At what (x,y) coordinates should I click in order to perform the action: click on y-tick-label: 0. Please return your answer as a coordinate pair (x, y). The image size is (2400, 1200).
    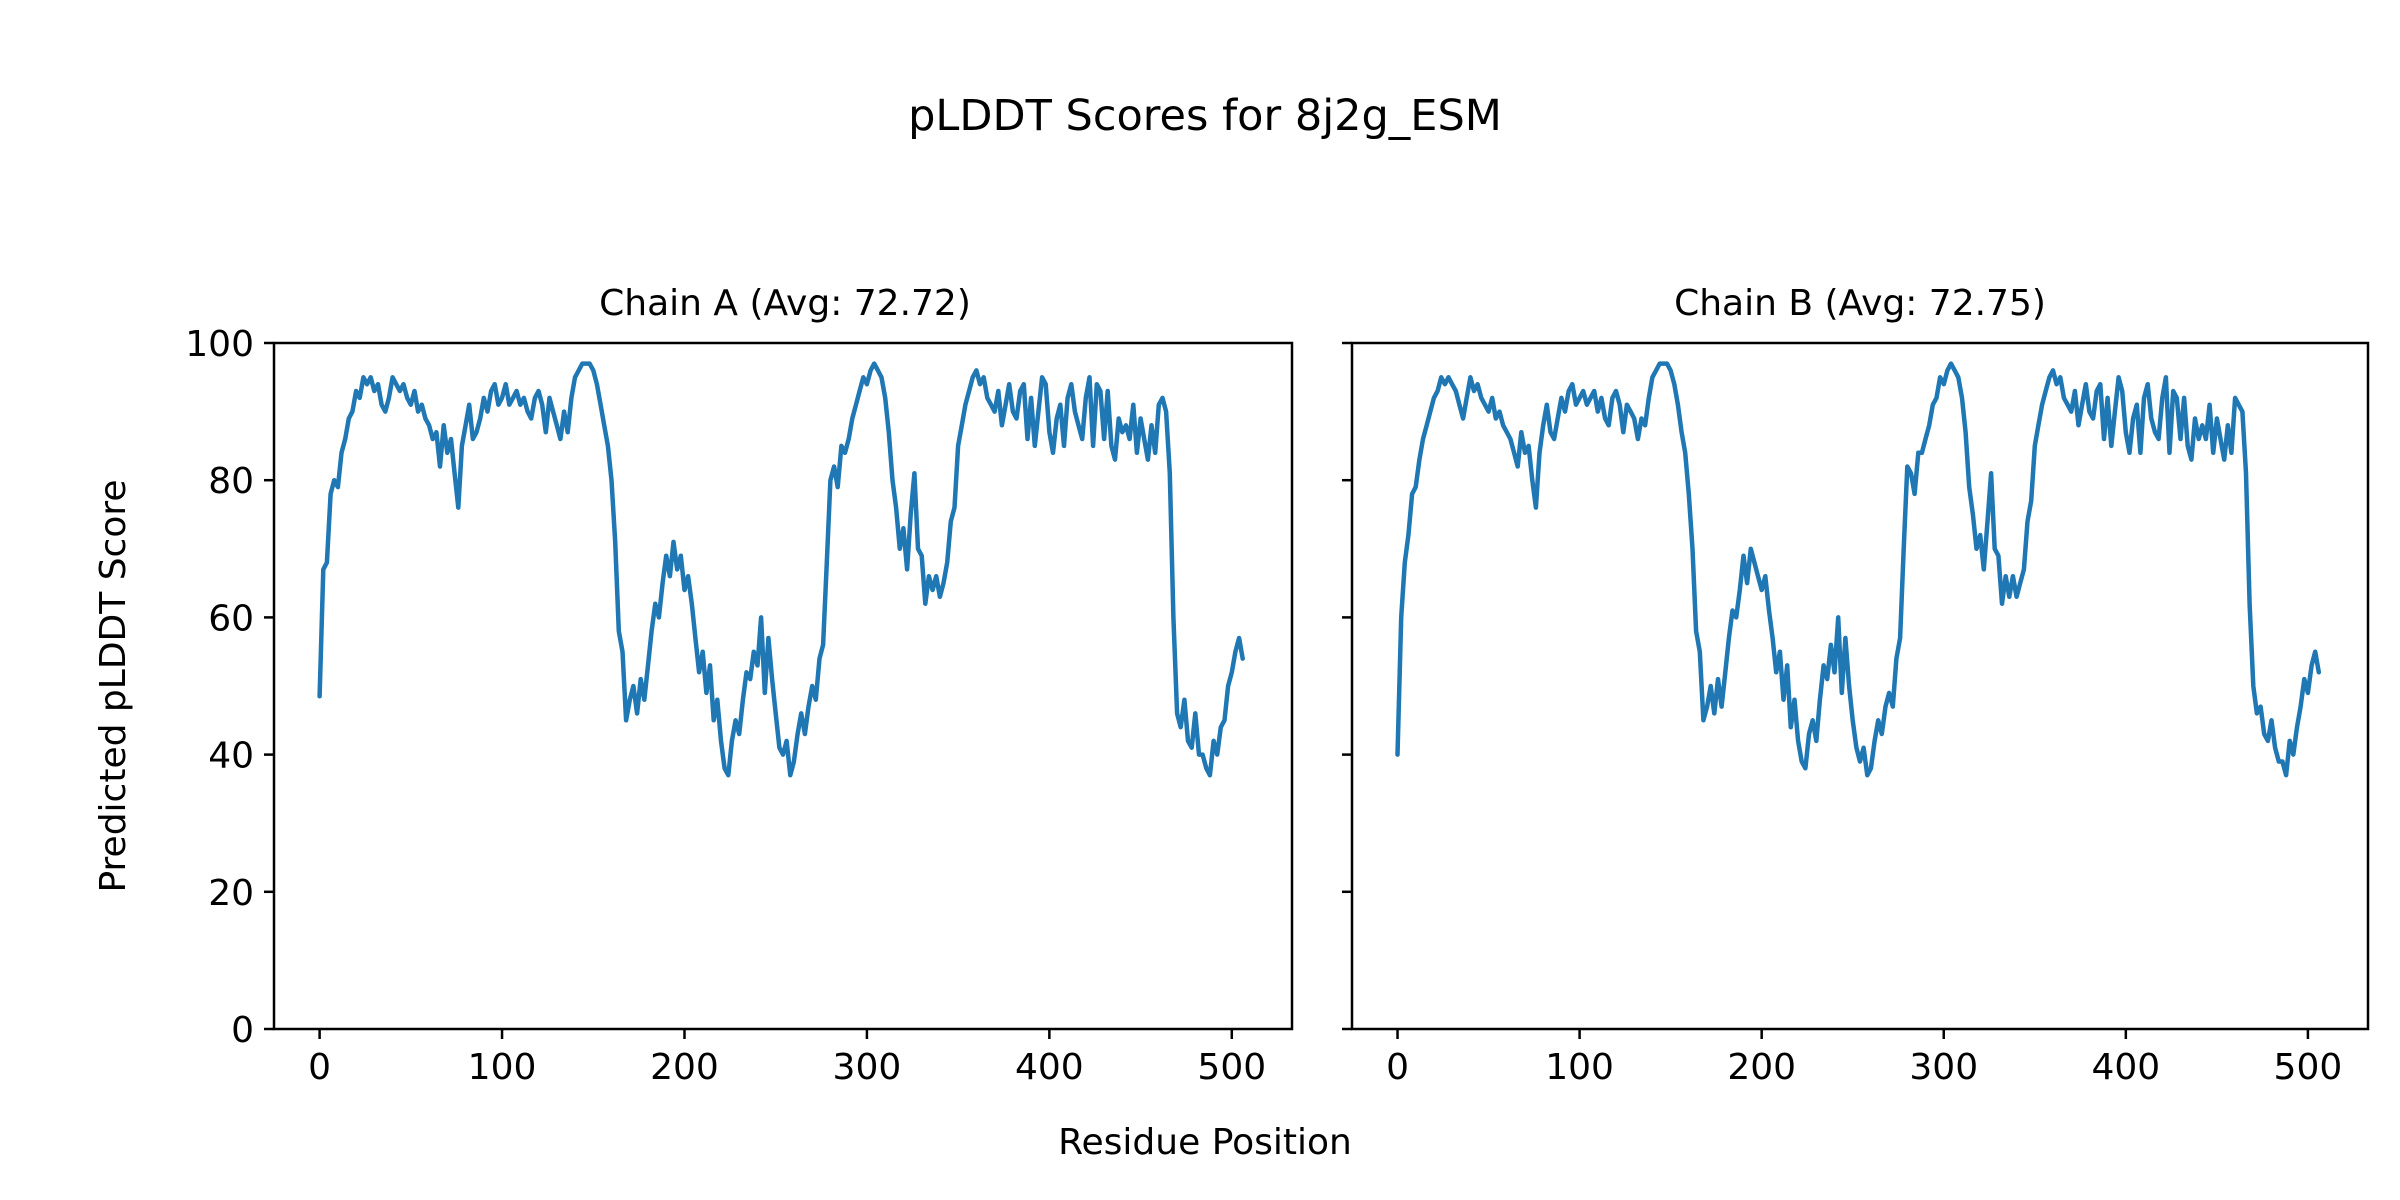
    Looking at the image, I should click on (242, 1030).